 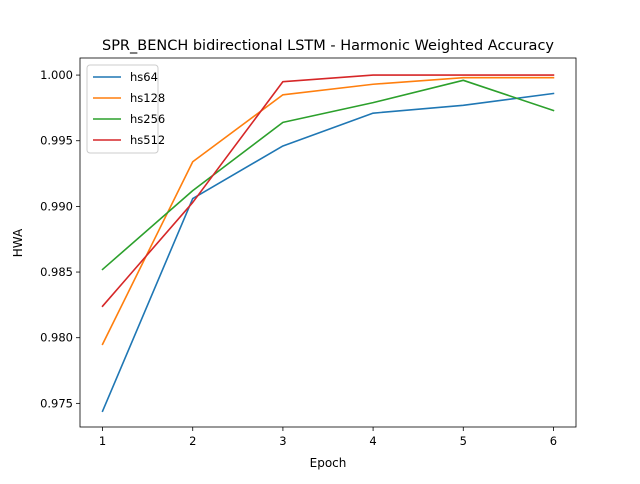 I want to click on y-axis-label: HWA, so click(x=18, y=242).